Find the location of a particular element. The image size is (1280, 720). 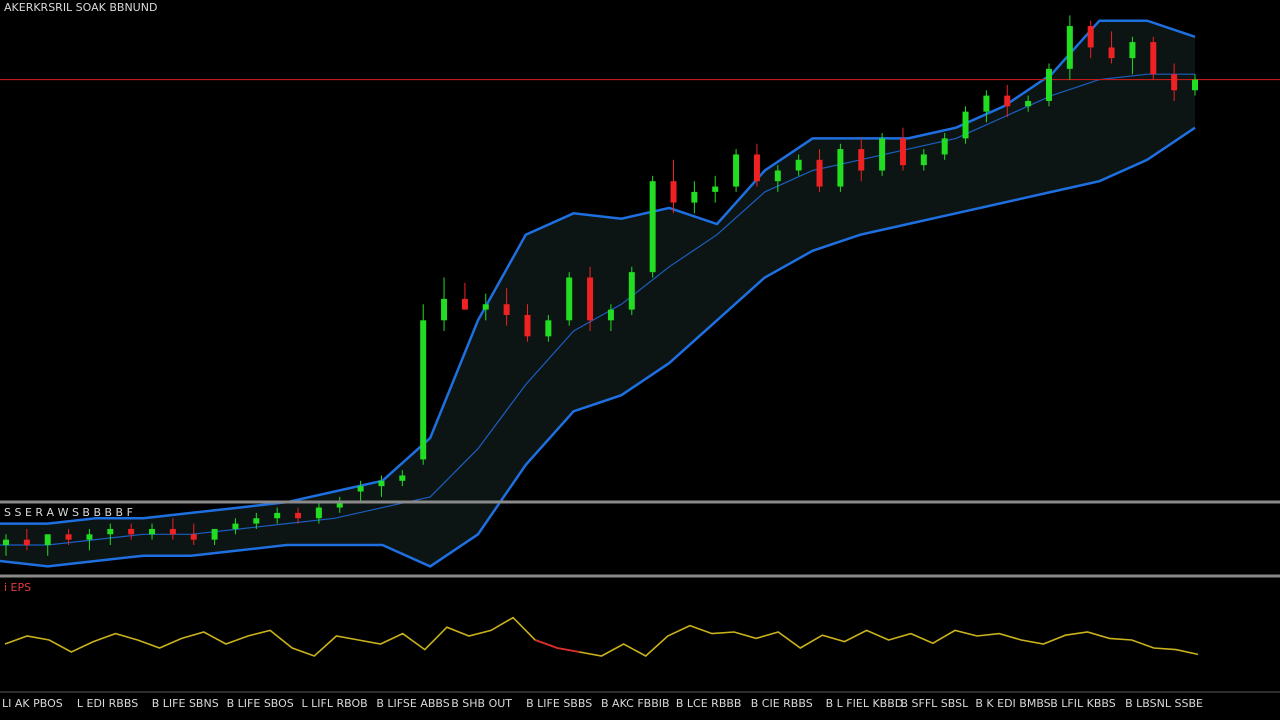

time-axis-label: B LFIL KBBS is located at coordinates (1082, 703).